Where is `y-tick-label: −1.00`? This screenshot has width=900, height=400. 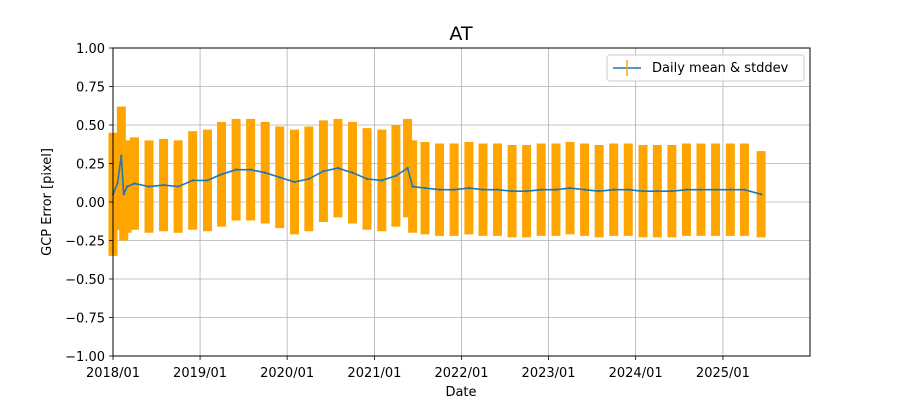
y-tick-label: −1.00 is located at coordinates (85, 357).